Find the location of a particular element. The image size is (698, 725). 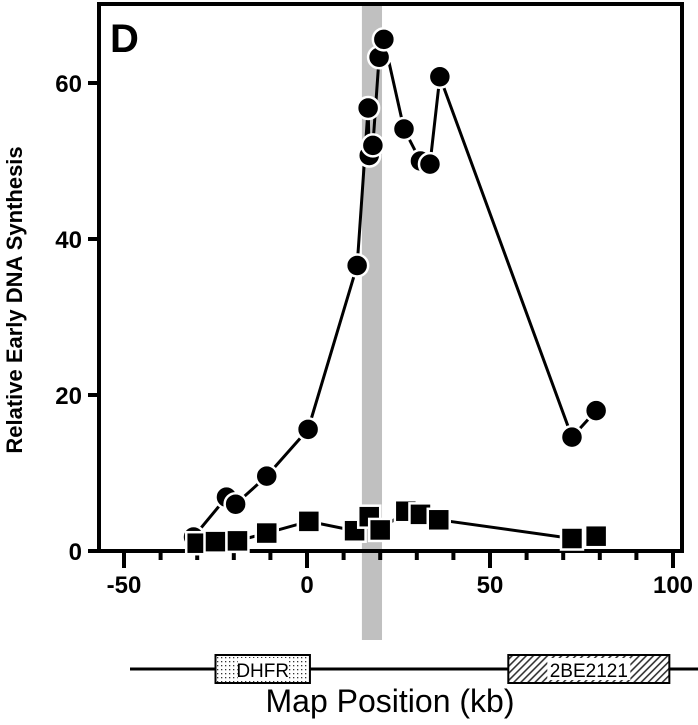

gene-label: 2BE2121 is located at coordinates (589, 671).